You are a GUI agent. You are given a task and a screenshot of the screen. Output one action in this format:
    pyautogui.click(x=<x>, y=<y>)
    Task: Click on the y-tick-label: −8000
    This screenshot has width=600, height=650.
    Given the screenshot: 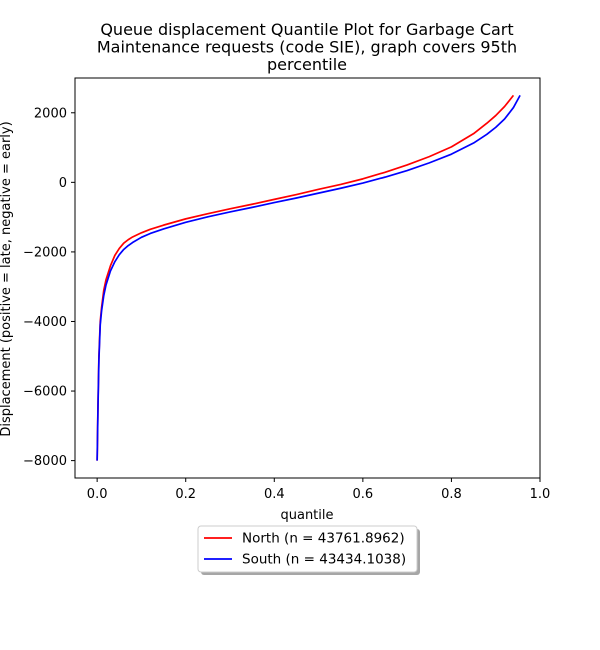 What is the action you would take?
    pyautogui.click(x=45, y=461)
    